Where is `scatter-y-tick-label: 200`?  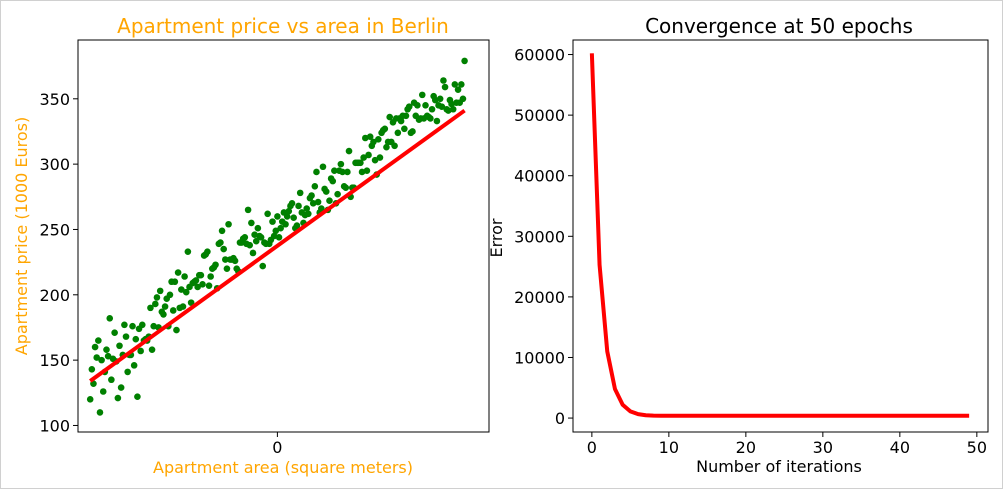
scatter-y-tick-label: 200 is located at coordinates (54, 295).